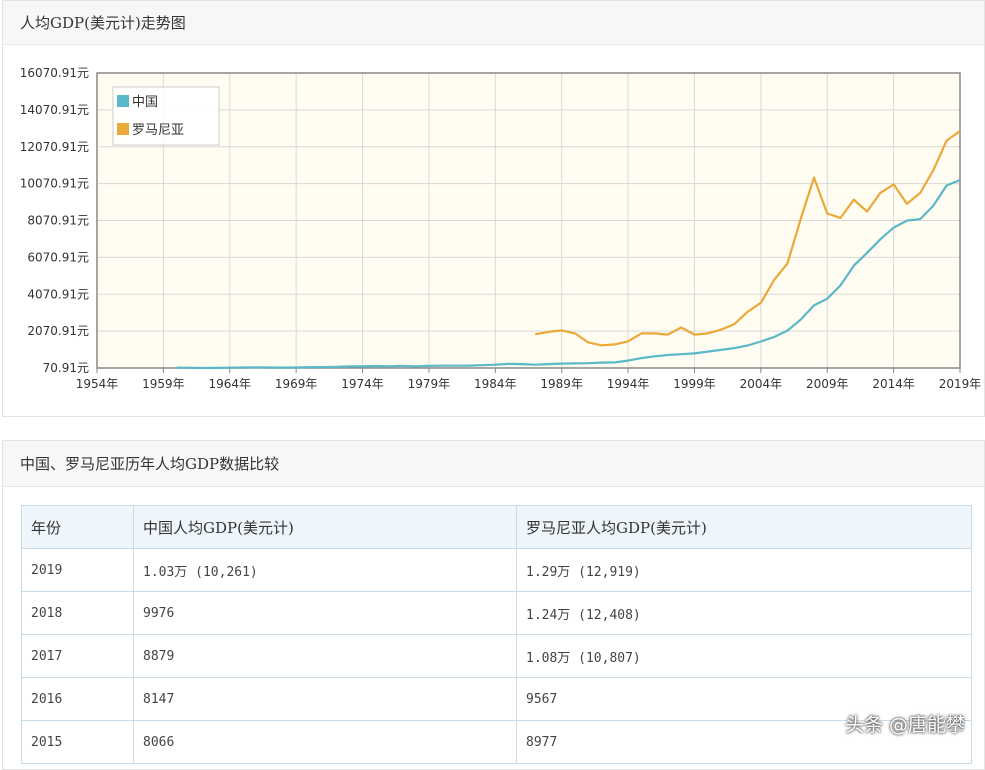  Describe the element at coordinates (66, 368) in the screenshot. I see `y-tick-label: 70.91元` at that location.